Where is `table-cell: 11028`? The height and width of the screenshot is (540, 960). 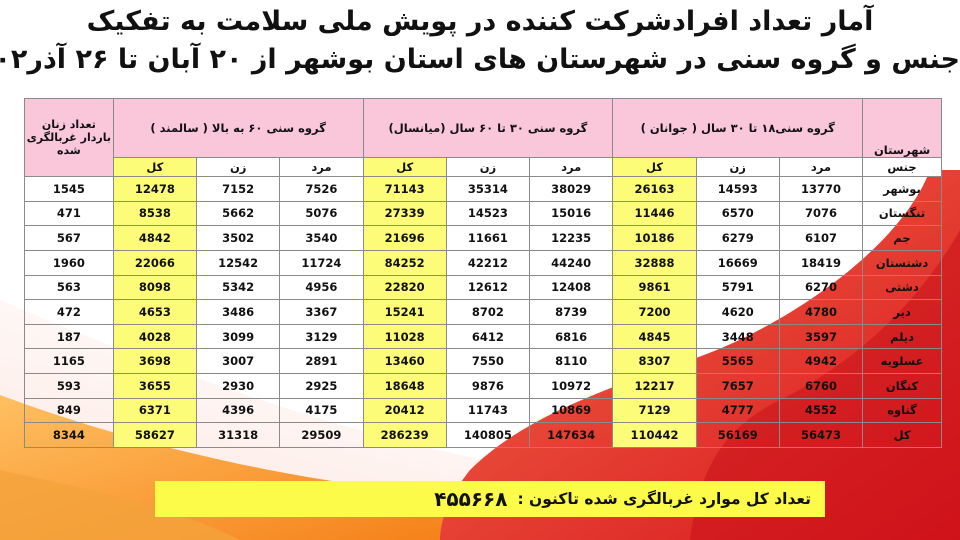 table-cell: 11028 is located at coordinates (404, 336).